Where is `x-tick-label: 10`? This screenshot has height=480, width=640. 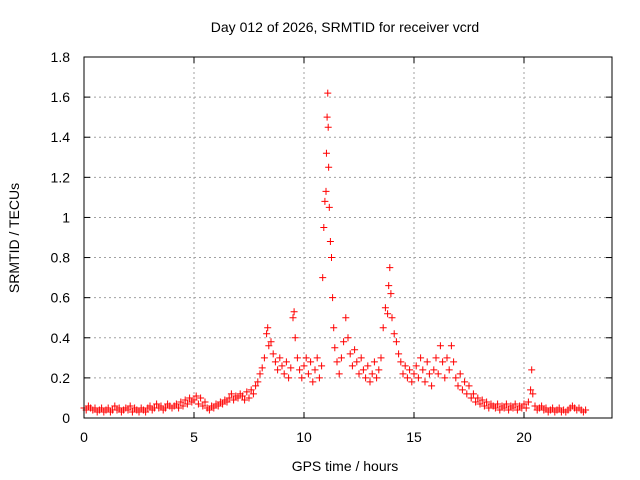 x-tick-label: 10 is located at coordinates (304, 437).